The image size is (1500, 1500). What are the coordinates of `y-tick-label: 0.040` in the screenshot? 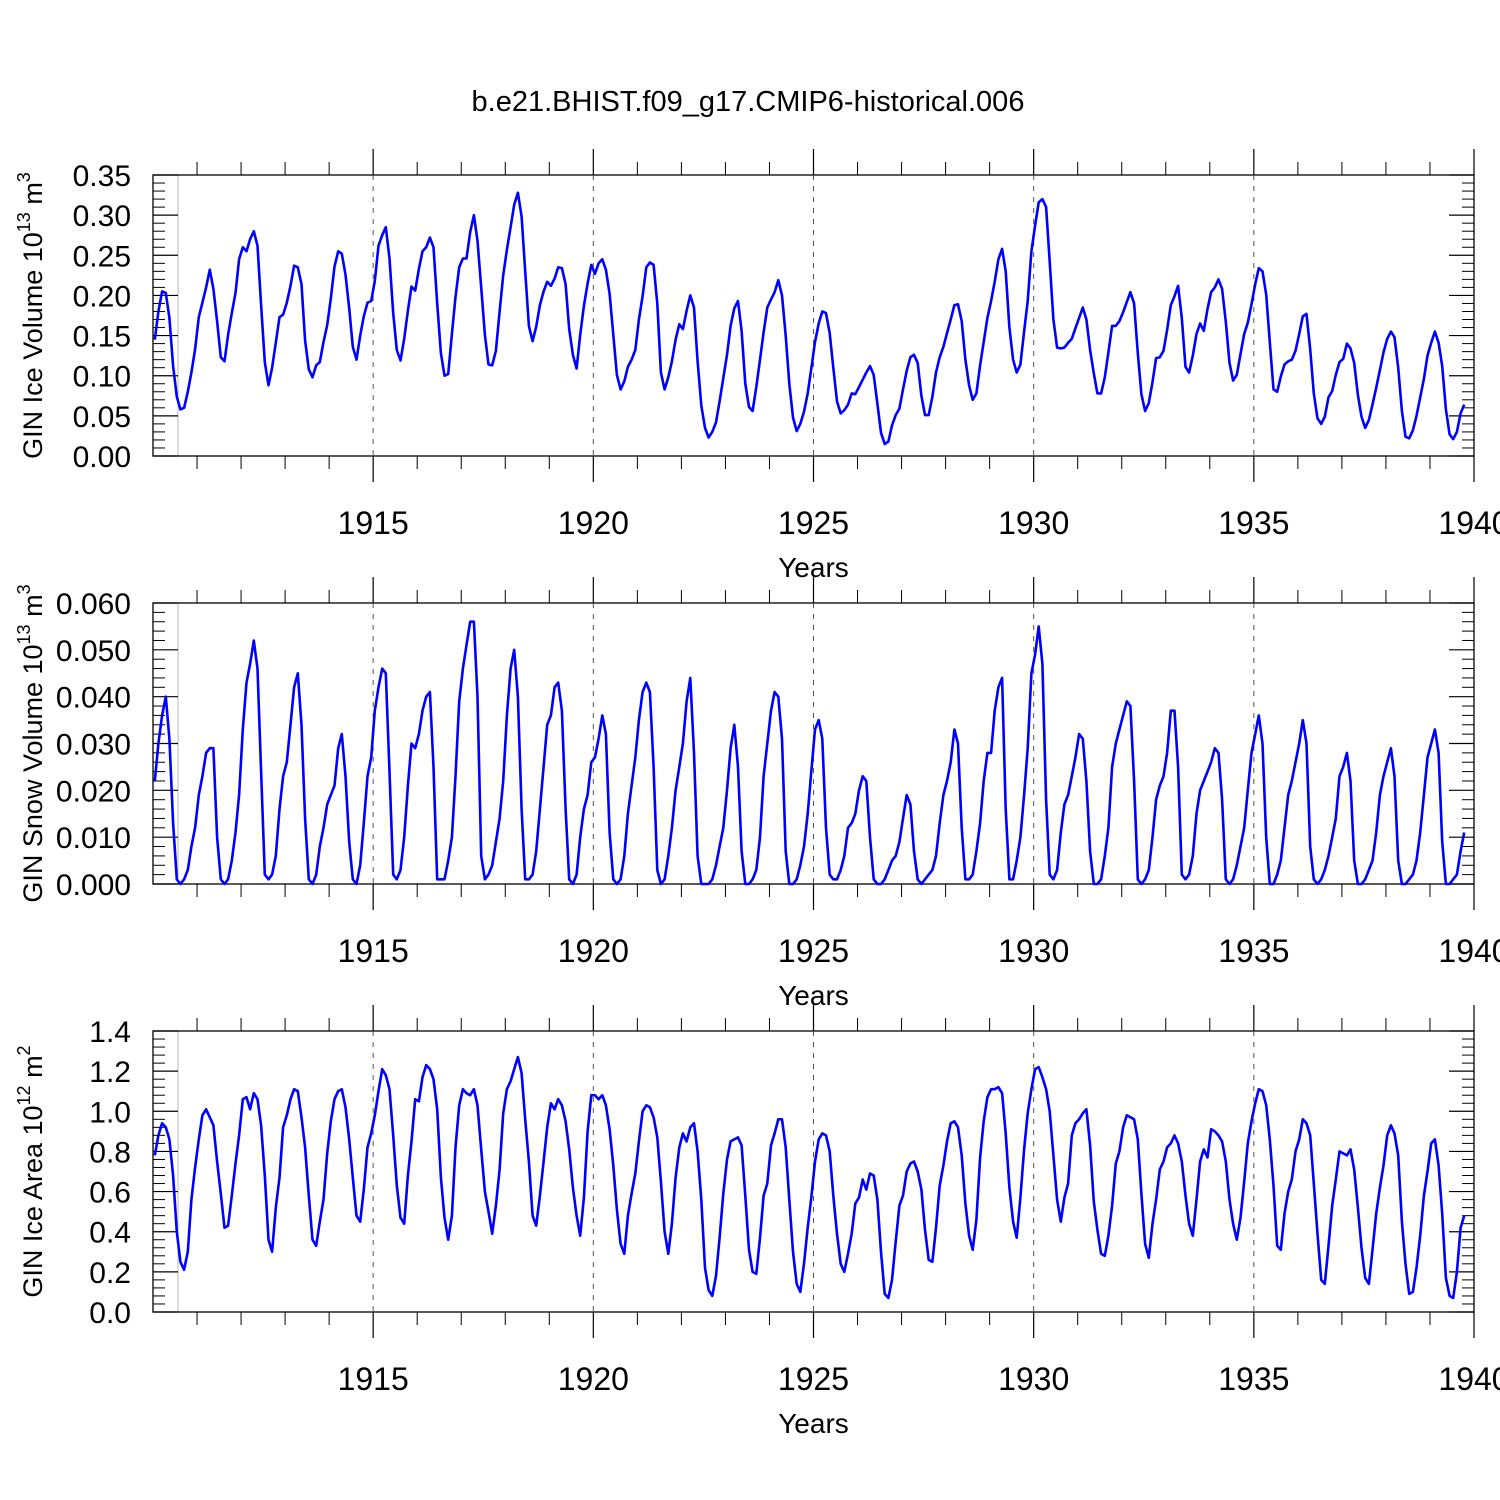 It's located at (93, 698).